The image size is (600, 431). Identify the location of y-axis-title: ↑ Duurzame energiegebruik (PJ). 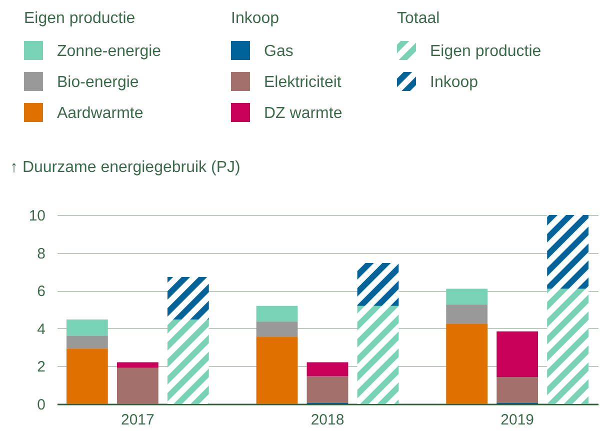
(125, 167).